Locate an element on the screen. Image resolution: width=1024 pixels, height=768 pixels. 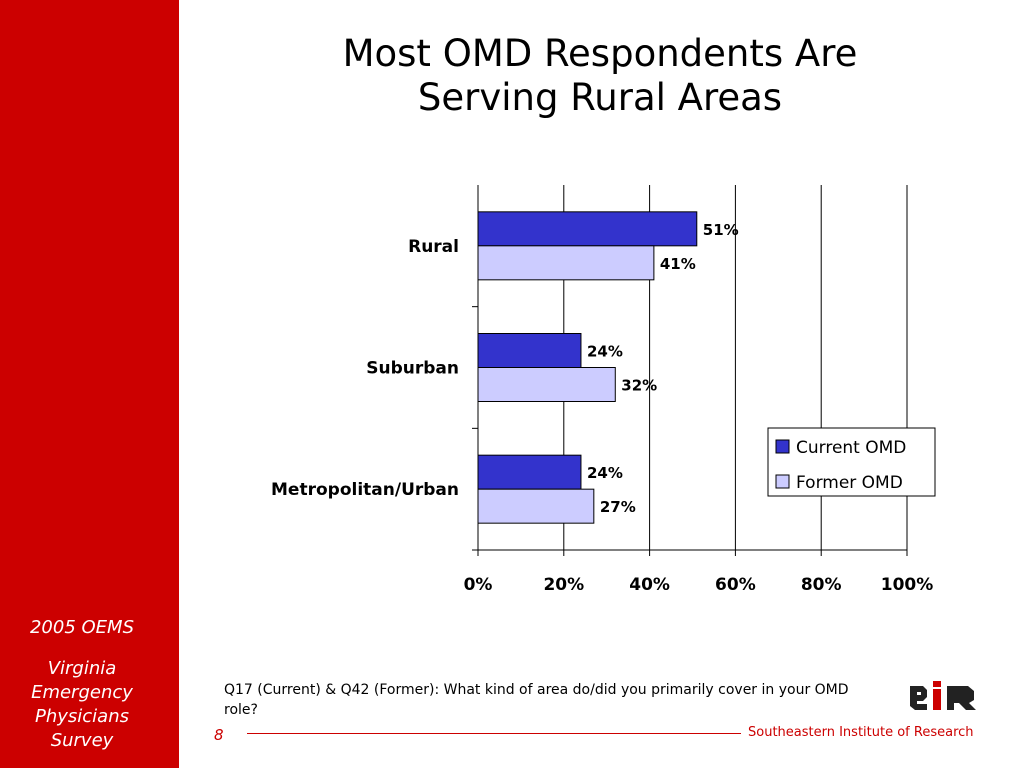
x-tick-label: 60% is located at coordinates (735, 585).